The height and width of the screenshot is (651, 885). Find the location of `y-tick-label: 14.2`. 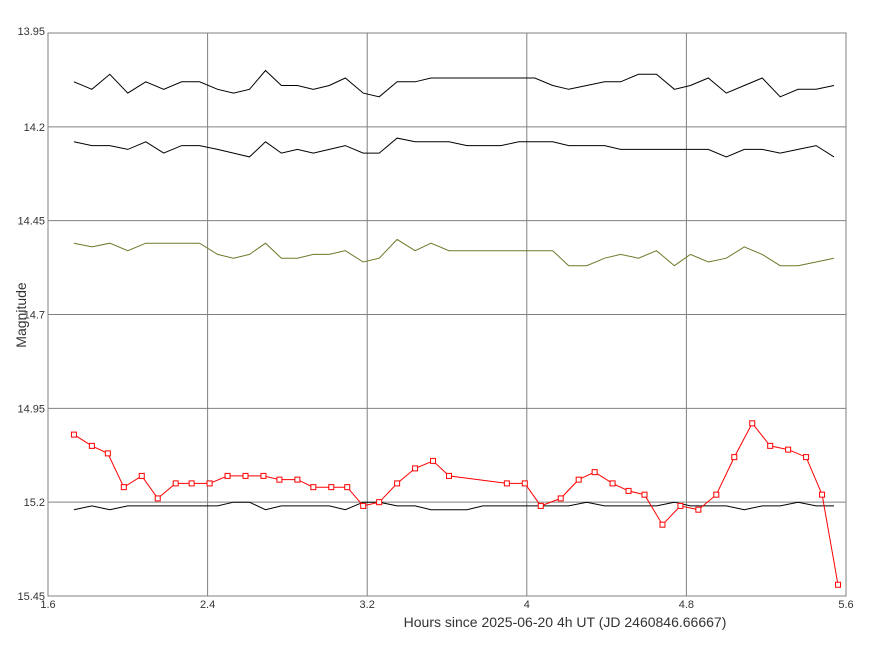

y-tick-label: 14.2 is located at coordinates (34, 128).